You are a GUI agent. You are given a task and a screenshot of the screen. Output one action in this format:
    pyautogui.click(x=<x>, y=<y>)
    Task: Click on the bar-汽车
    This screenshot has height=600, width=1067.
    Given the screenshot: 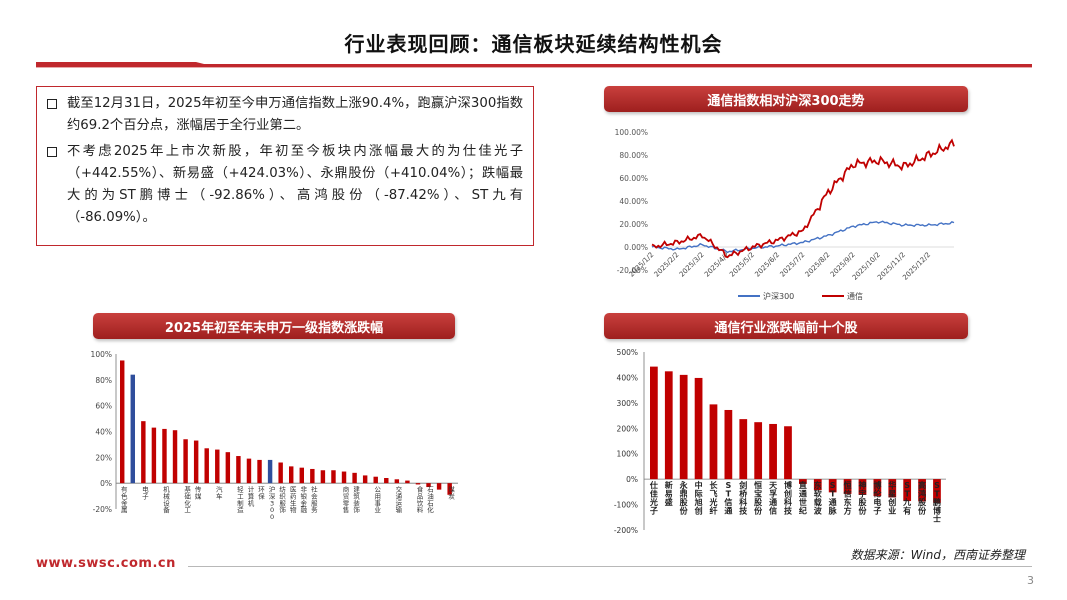 What is the action you would take?
    pyautogui.click(x=217, y=466)
    